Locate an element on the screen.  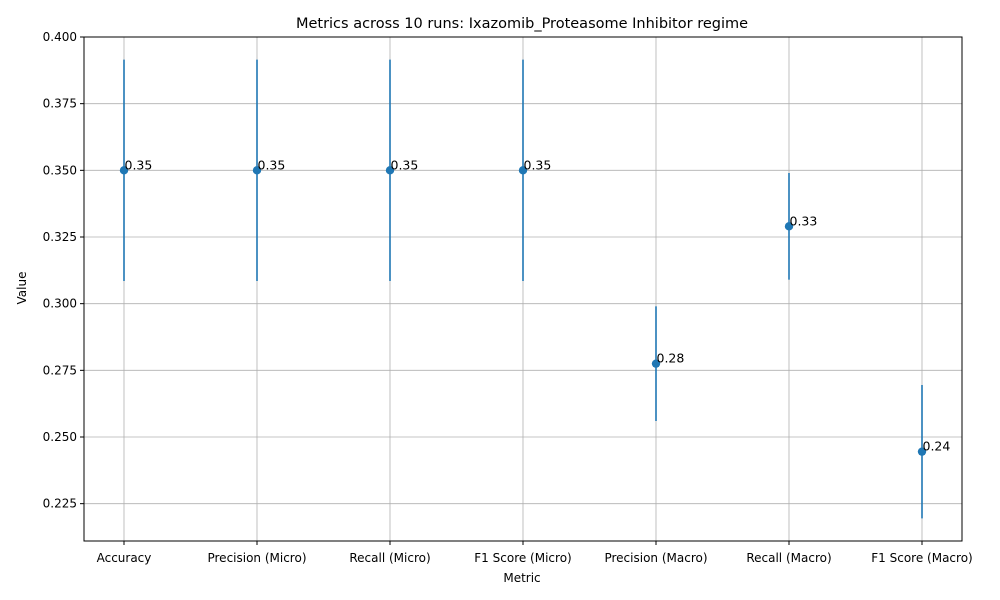
y-axis-label: Value is located at coordinates (22, 288).